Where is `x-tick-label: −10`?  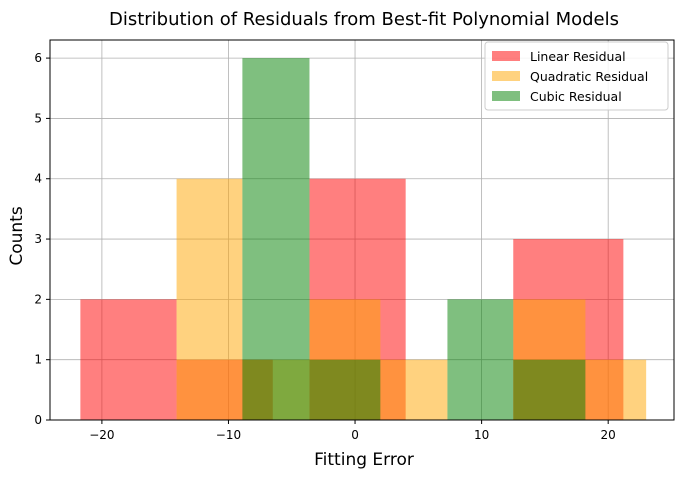 x-tick-label: −10 is located at coordinates (228, 435).